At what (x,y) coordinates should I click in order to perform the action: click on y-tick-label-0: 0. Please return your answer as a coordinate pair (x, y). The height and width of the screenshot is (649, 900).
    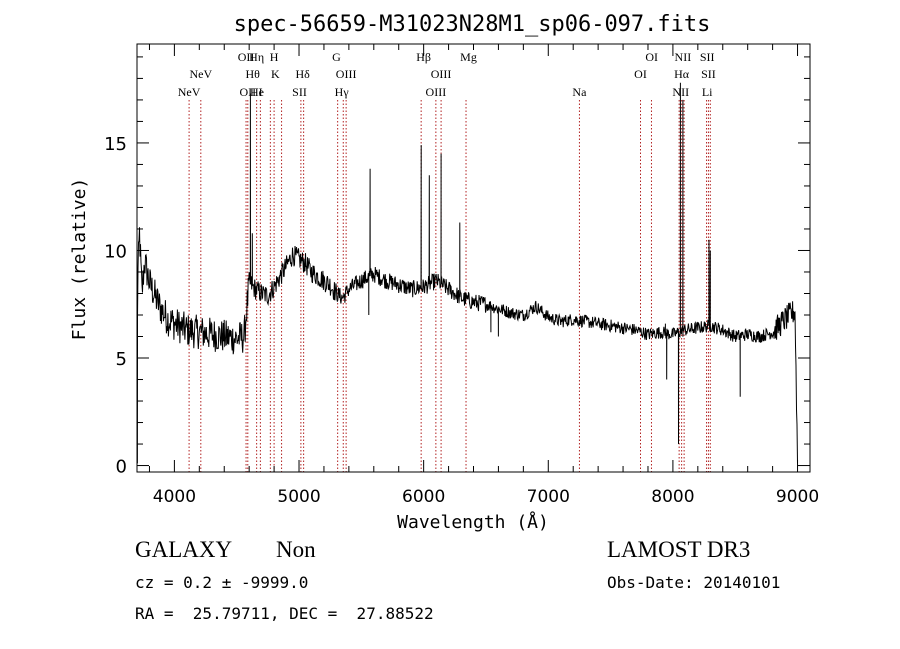
    Looking at the image, I should click on (121, 467).